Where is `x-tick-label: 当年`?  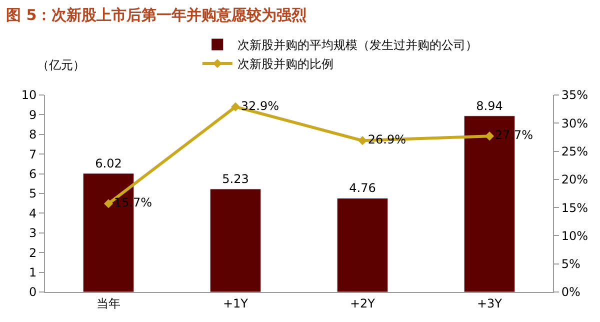 x-tick-label: 当年 is located at coordinates (108, 303).